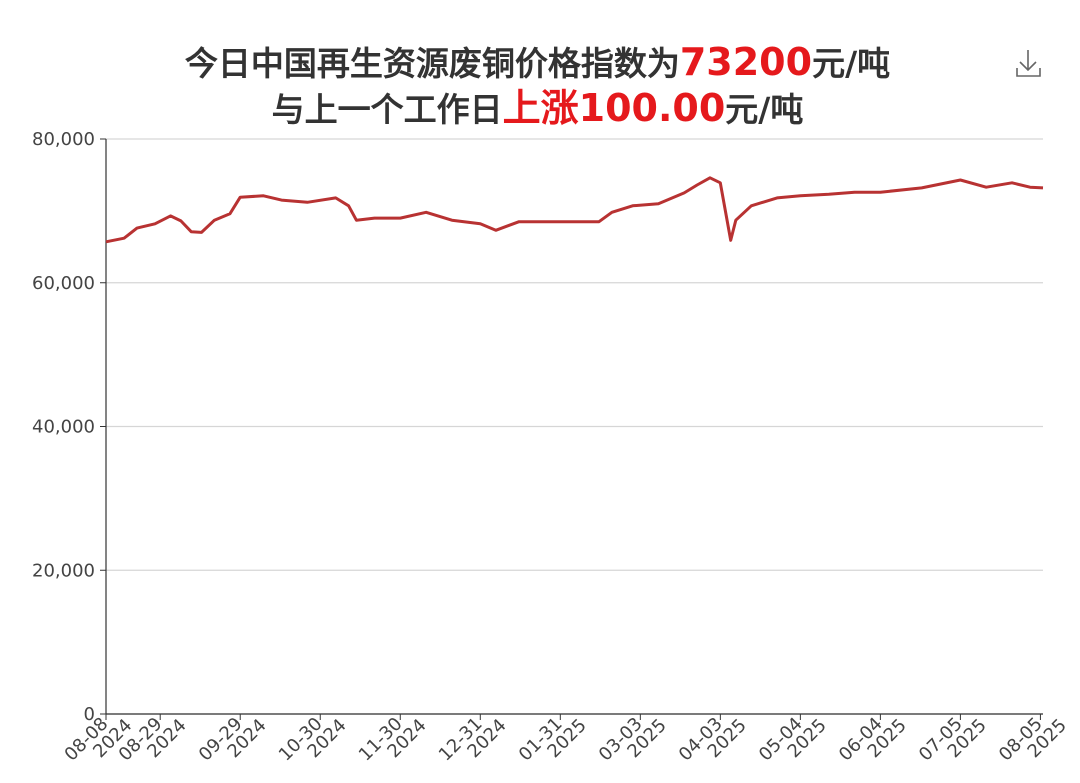 The height and width of the screenshot is (783, 1080). Describe the element at coordinates (63, 570) in the screenshot. I see `y-tick-label: 20,000` at that location.